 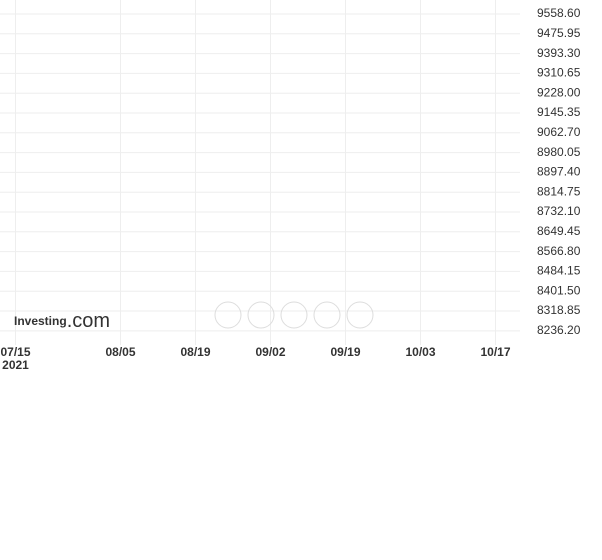 What do you see at coordinates (559, 53) in the screenshot?
I see `y-tick-label: 9393.30` at bounding box center [559, 53].